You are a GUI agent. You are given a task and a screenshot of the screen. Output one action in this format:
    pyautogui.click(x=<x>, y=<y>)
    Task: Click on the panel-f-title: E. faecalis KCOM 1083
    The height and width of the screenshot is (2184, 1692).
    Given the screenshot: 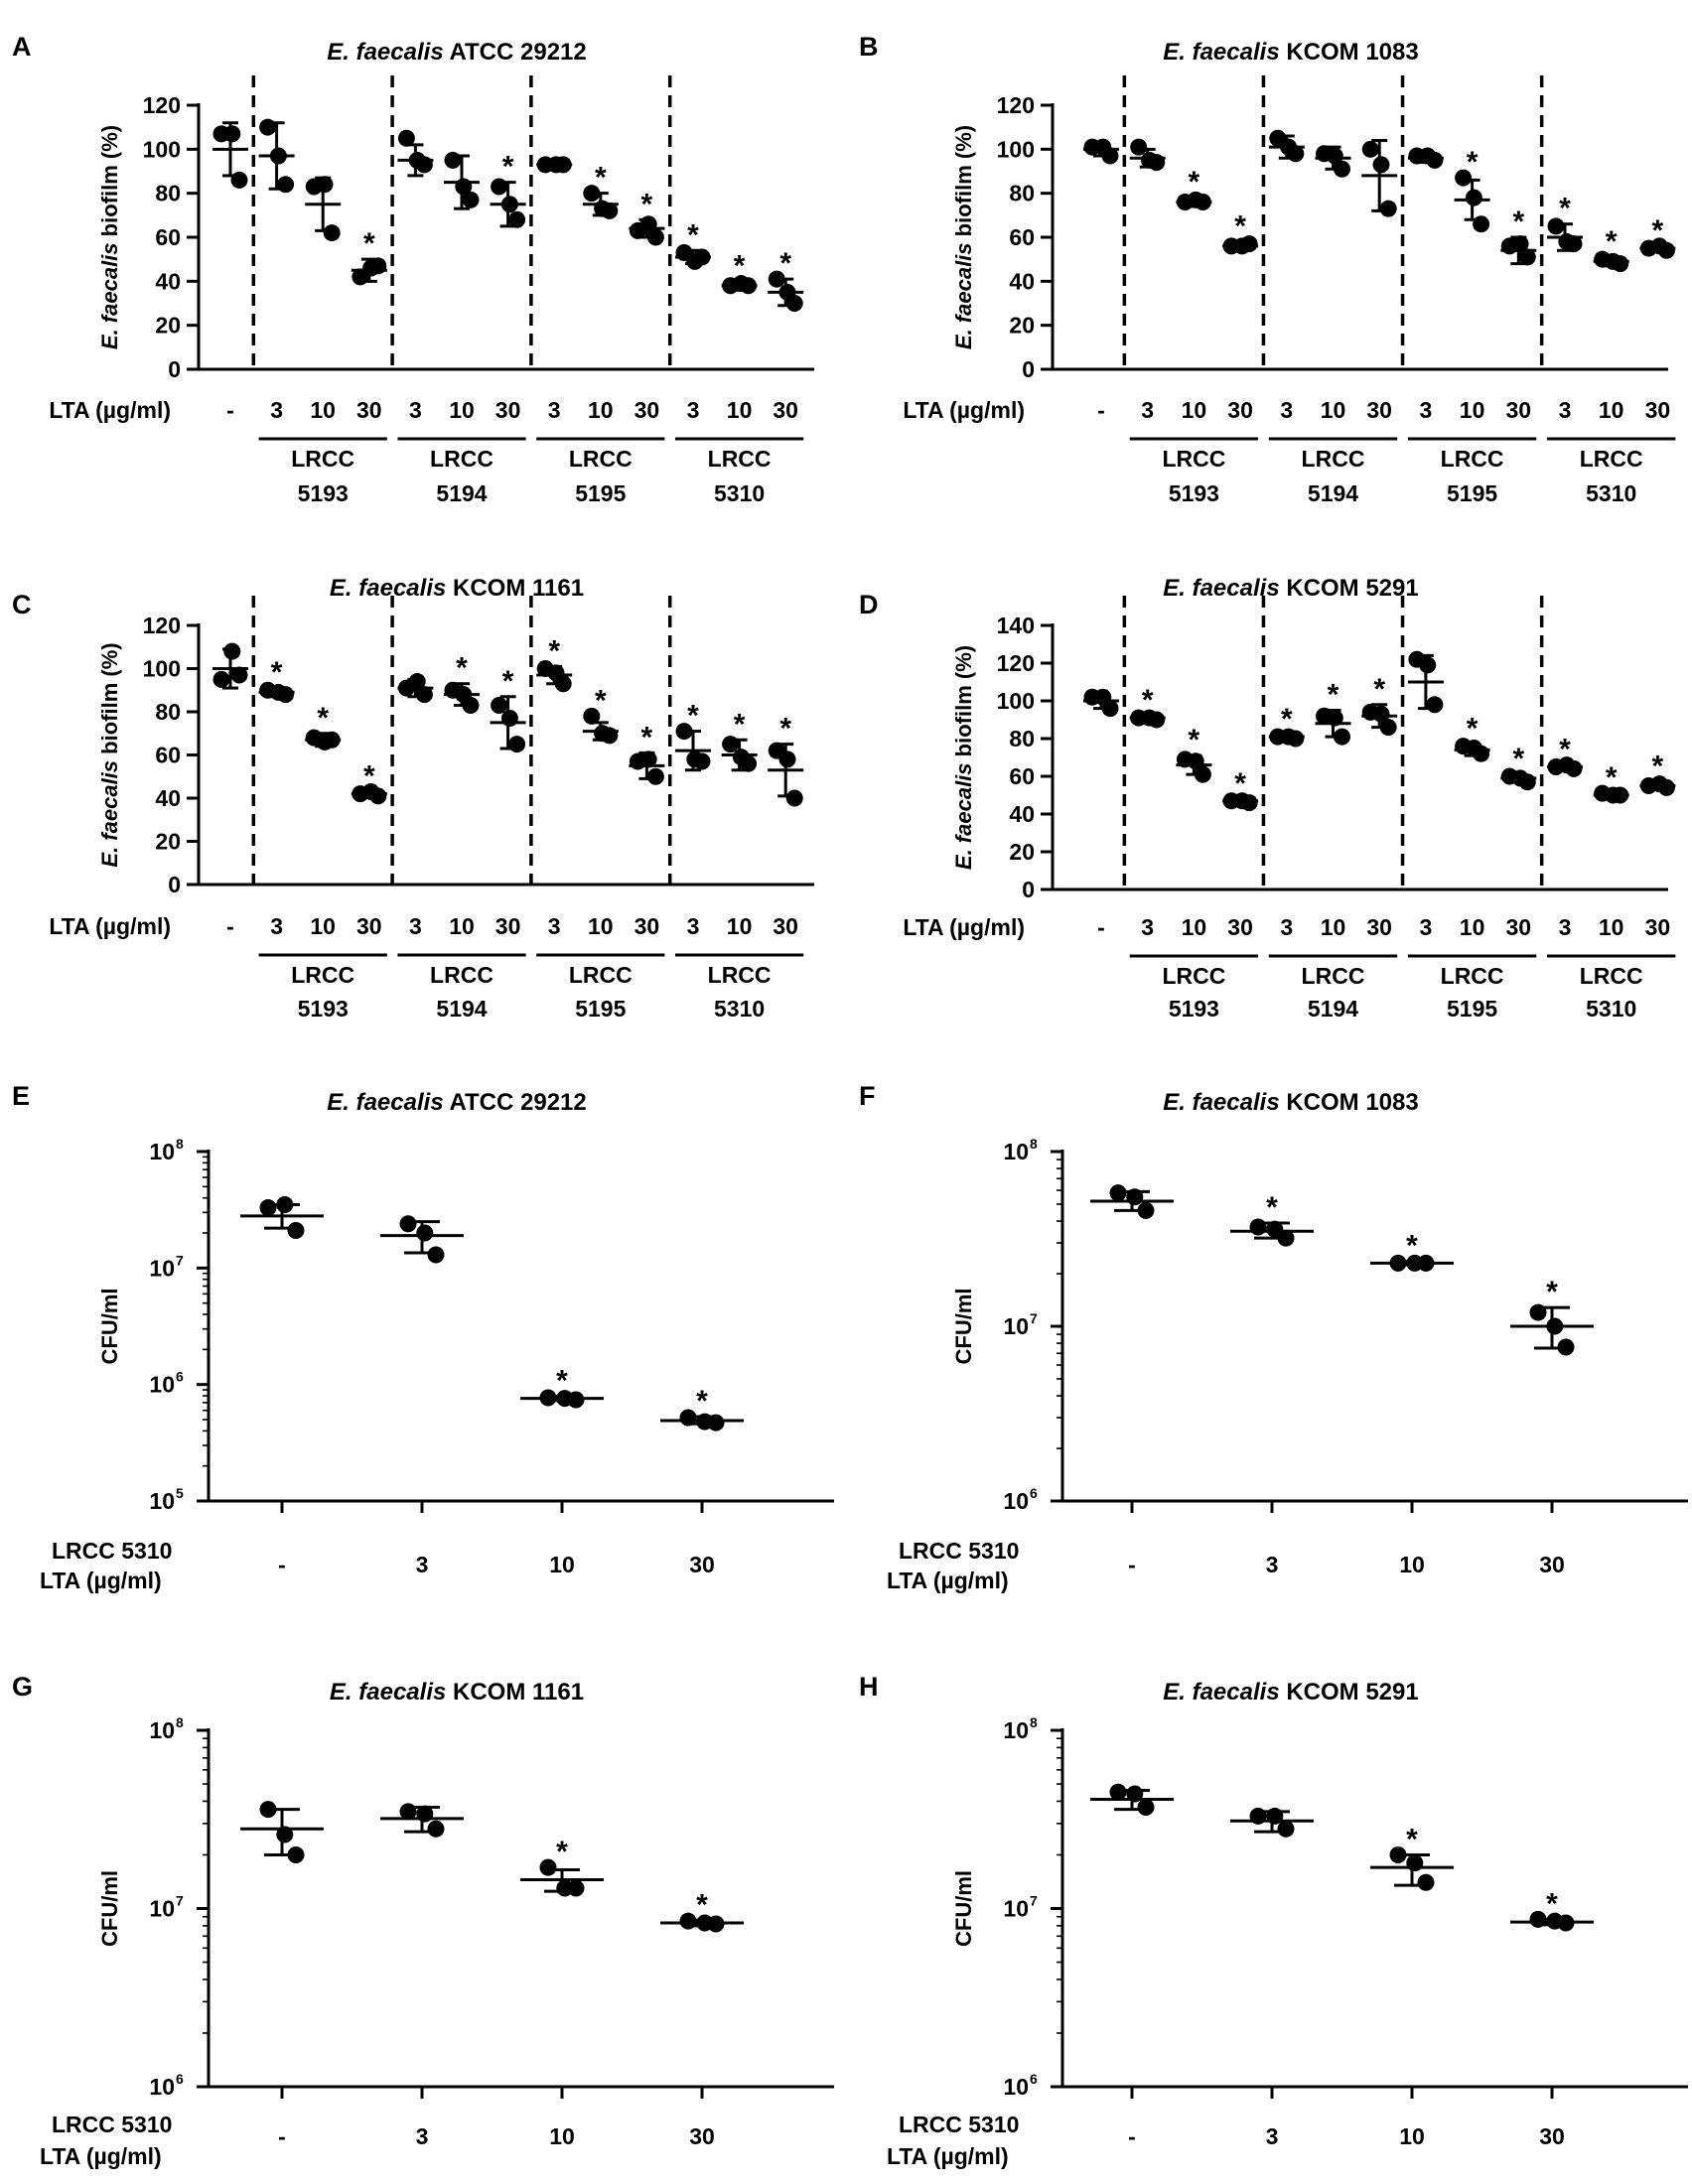 What is the action you would take?
    pyautogui.click(x=1290, y=1102)
    